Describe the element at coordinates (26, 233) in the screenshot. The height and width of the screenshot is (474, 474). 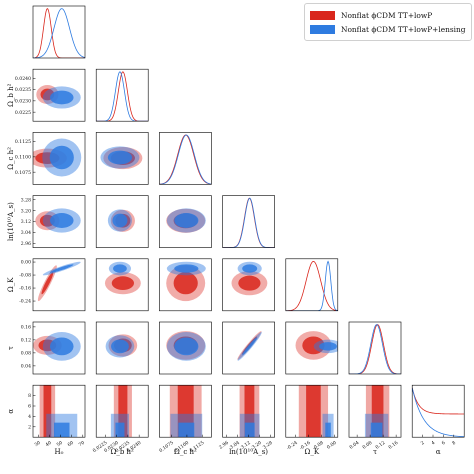
I see `y-tick-label: 3.04` at that location.